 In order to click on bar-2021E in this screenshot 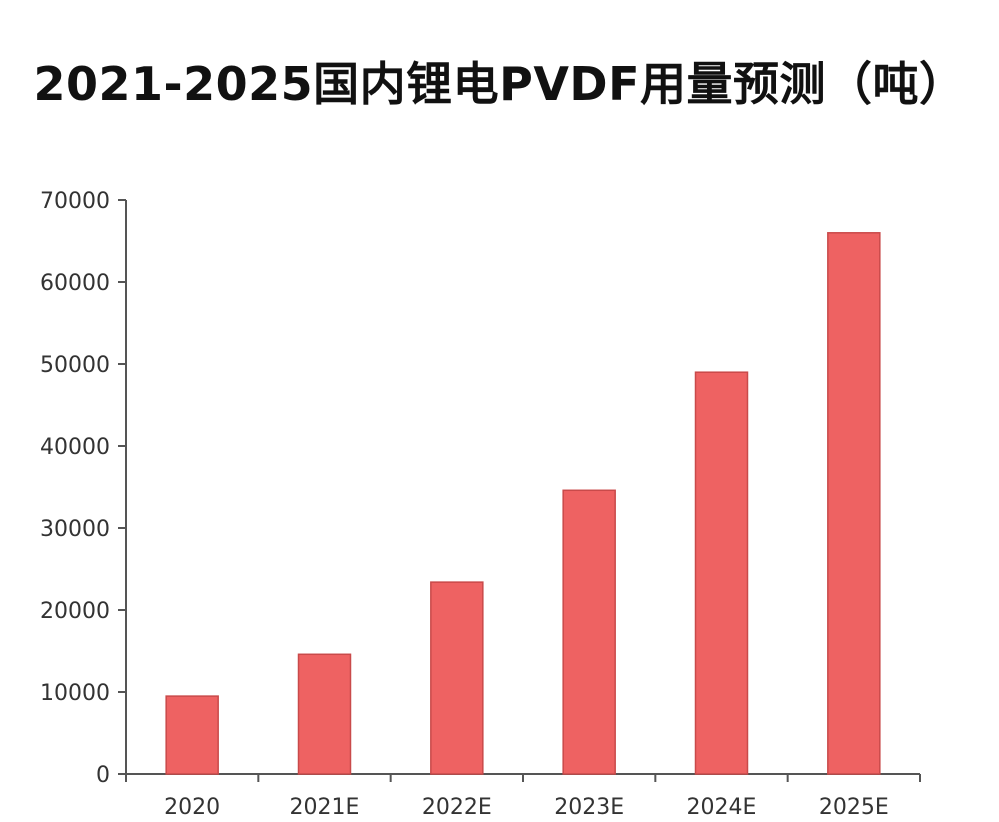, I will do `click(324, 714)`.